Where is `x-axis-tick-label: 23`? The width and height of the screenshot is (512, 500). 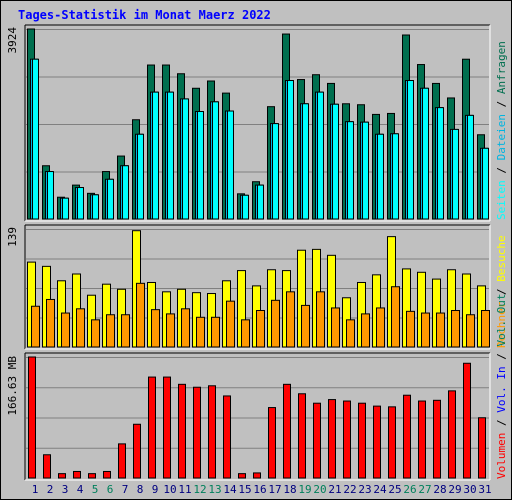 x-axis-tick-label: 23 is located at coordinates (364, 489).